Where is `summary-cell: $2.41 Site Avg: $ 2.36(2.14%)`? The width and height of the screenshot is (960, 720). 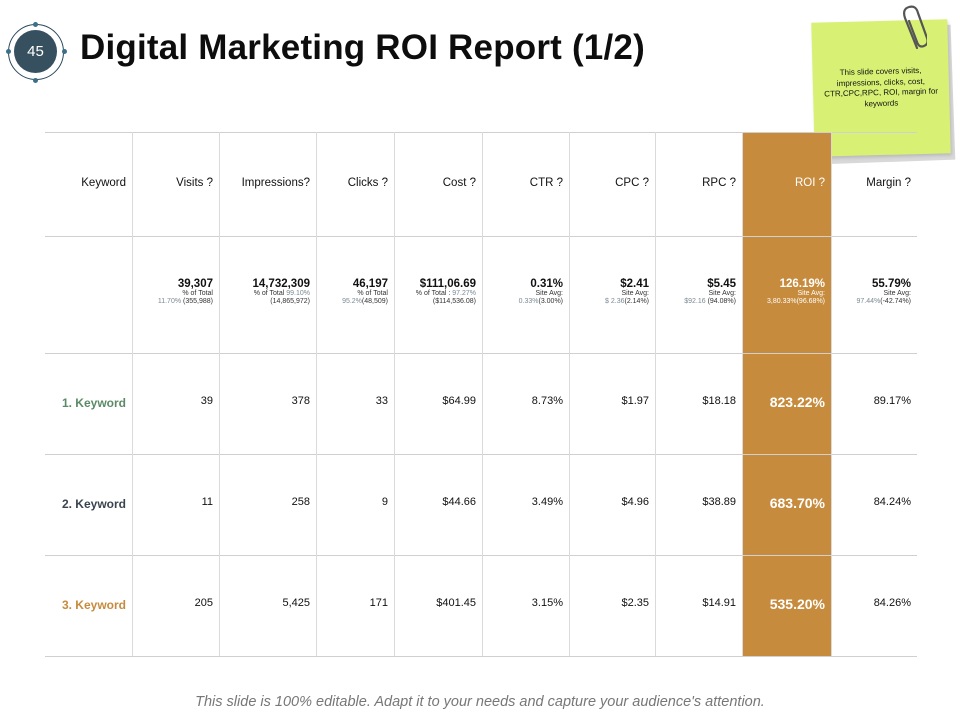 summary-cell: $2.41 Site Avg: $ 2.36(2.14%) is located at coordinates (612, 292).